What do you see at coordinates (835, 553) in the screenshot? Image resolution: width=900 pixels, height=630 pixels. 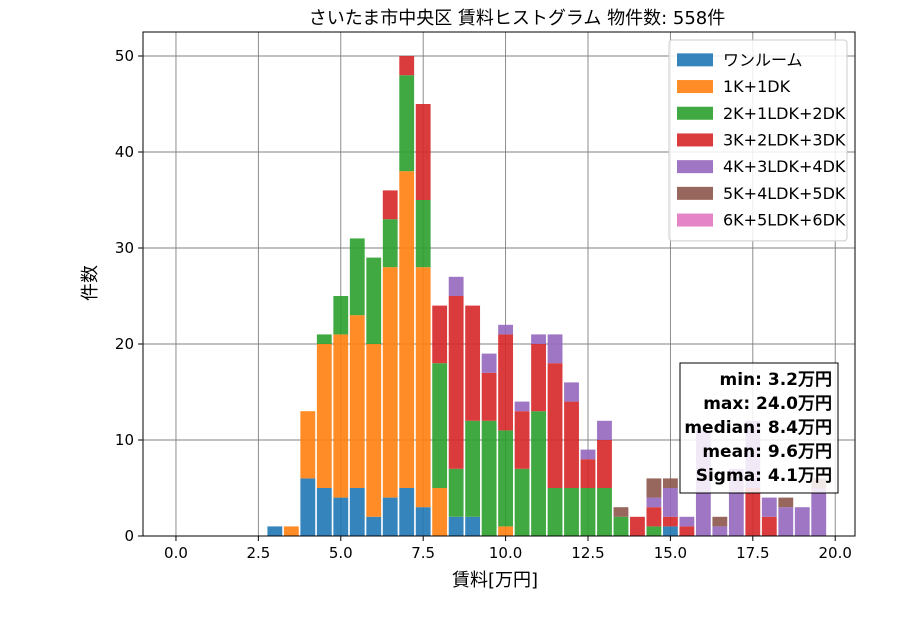 I see `x-tick-label: 20.0` at bounding box center [835, 553].